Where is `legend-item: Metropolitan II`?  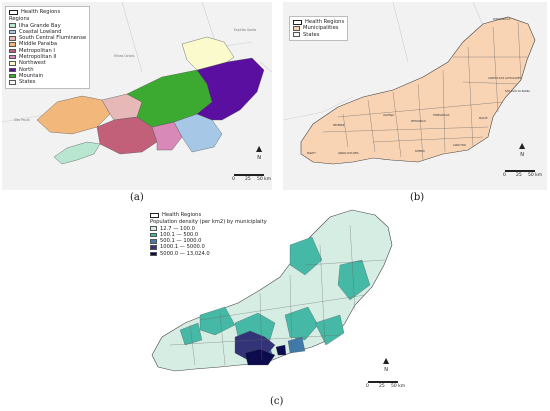 legend-item: Metropolitan II is located at coordinates (47, 57).